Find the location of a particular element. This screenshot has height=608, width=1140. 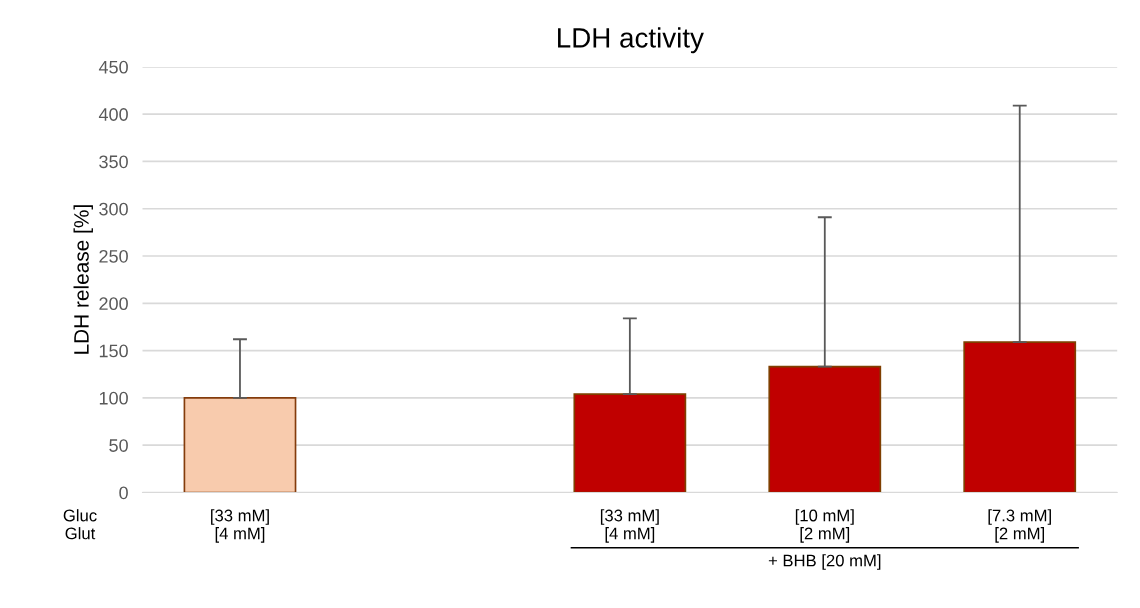

y-axis-title: LDH release [%] is located at coordinates (83, 279).